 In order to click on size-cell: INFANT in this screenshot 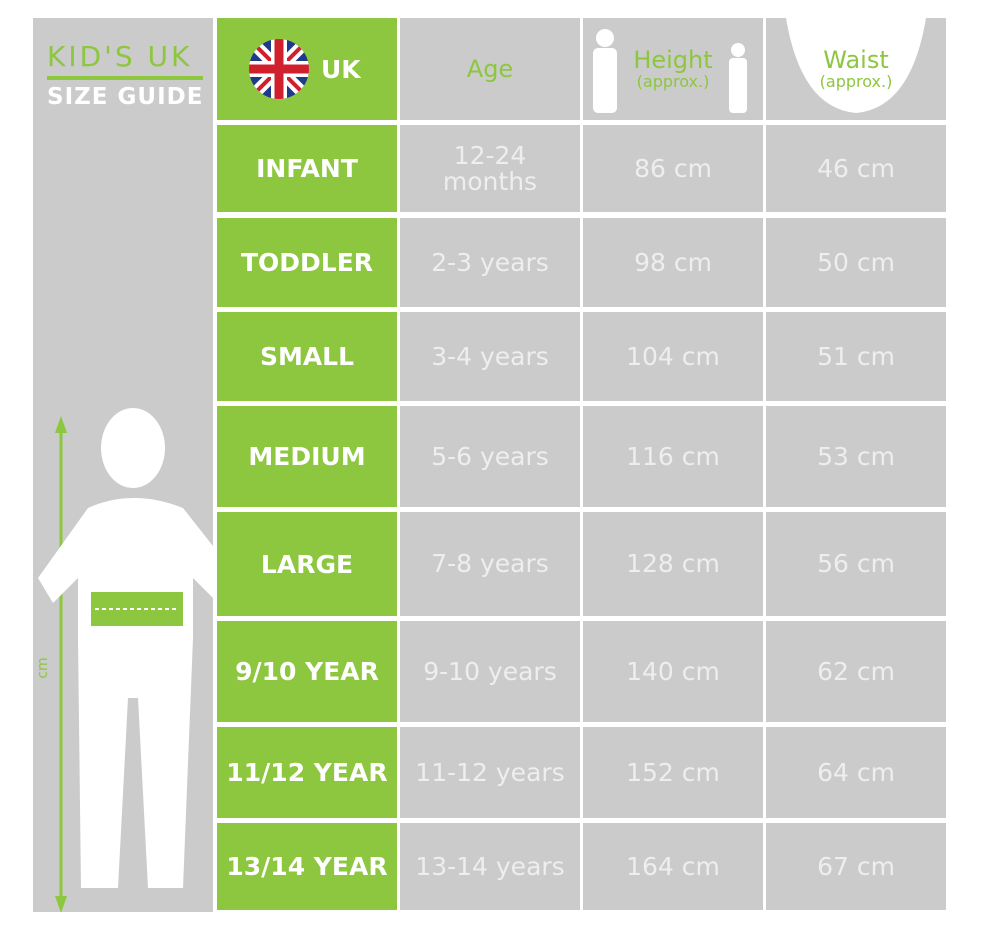, I will do `click(307, 168)`.